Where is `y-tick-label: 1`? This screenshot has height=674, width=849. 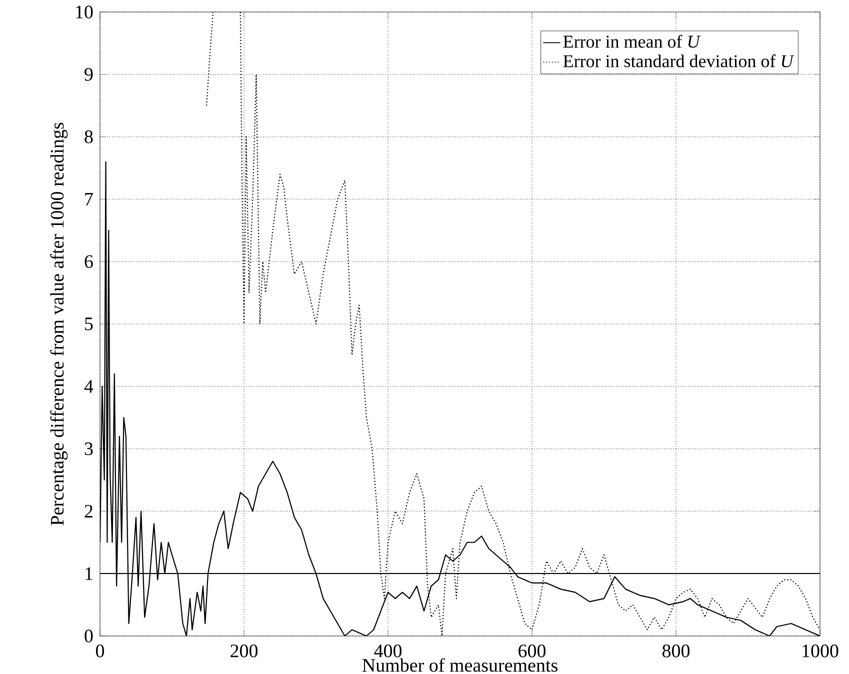 y-tick-label: 1 is located at coordinates (89, 573).